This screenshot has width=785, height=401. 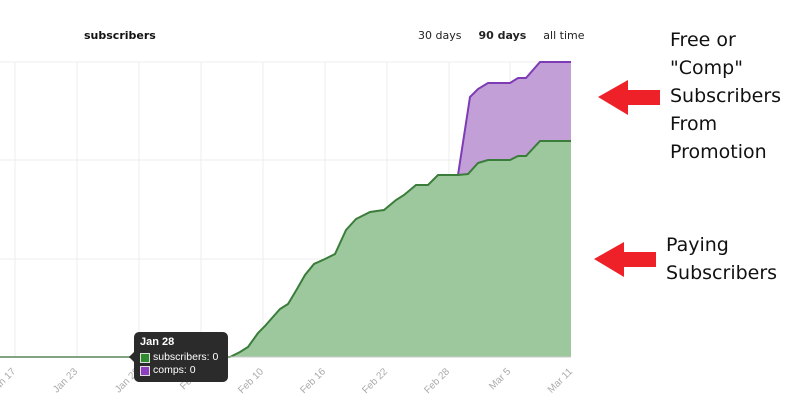 What do you see at coordinates (564, 35) in the screenshot?
I see `tab-all-time: all time` at bounding box center [564, 35].